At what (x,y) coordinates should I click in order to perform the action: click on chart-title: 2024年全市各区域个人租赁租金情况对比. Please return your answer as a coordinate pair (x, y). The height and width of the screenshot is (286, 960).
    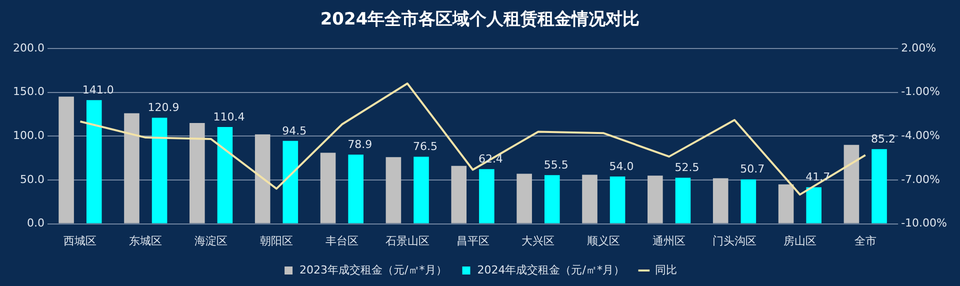
    Looking at the image, I should click on (480, 20).